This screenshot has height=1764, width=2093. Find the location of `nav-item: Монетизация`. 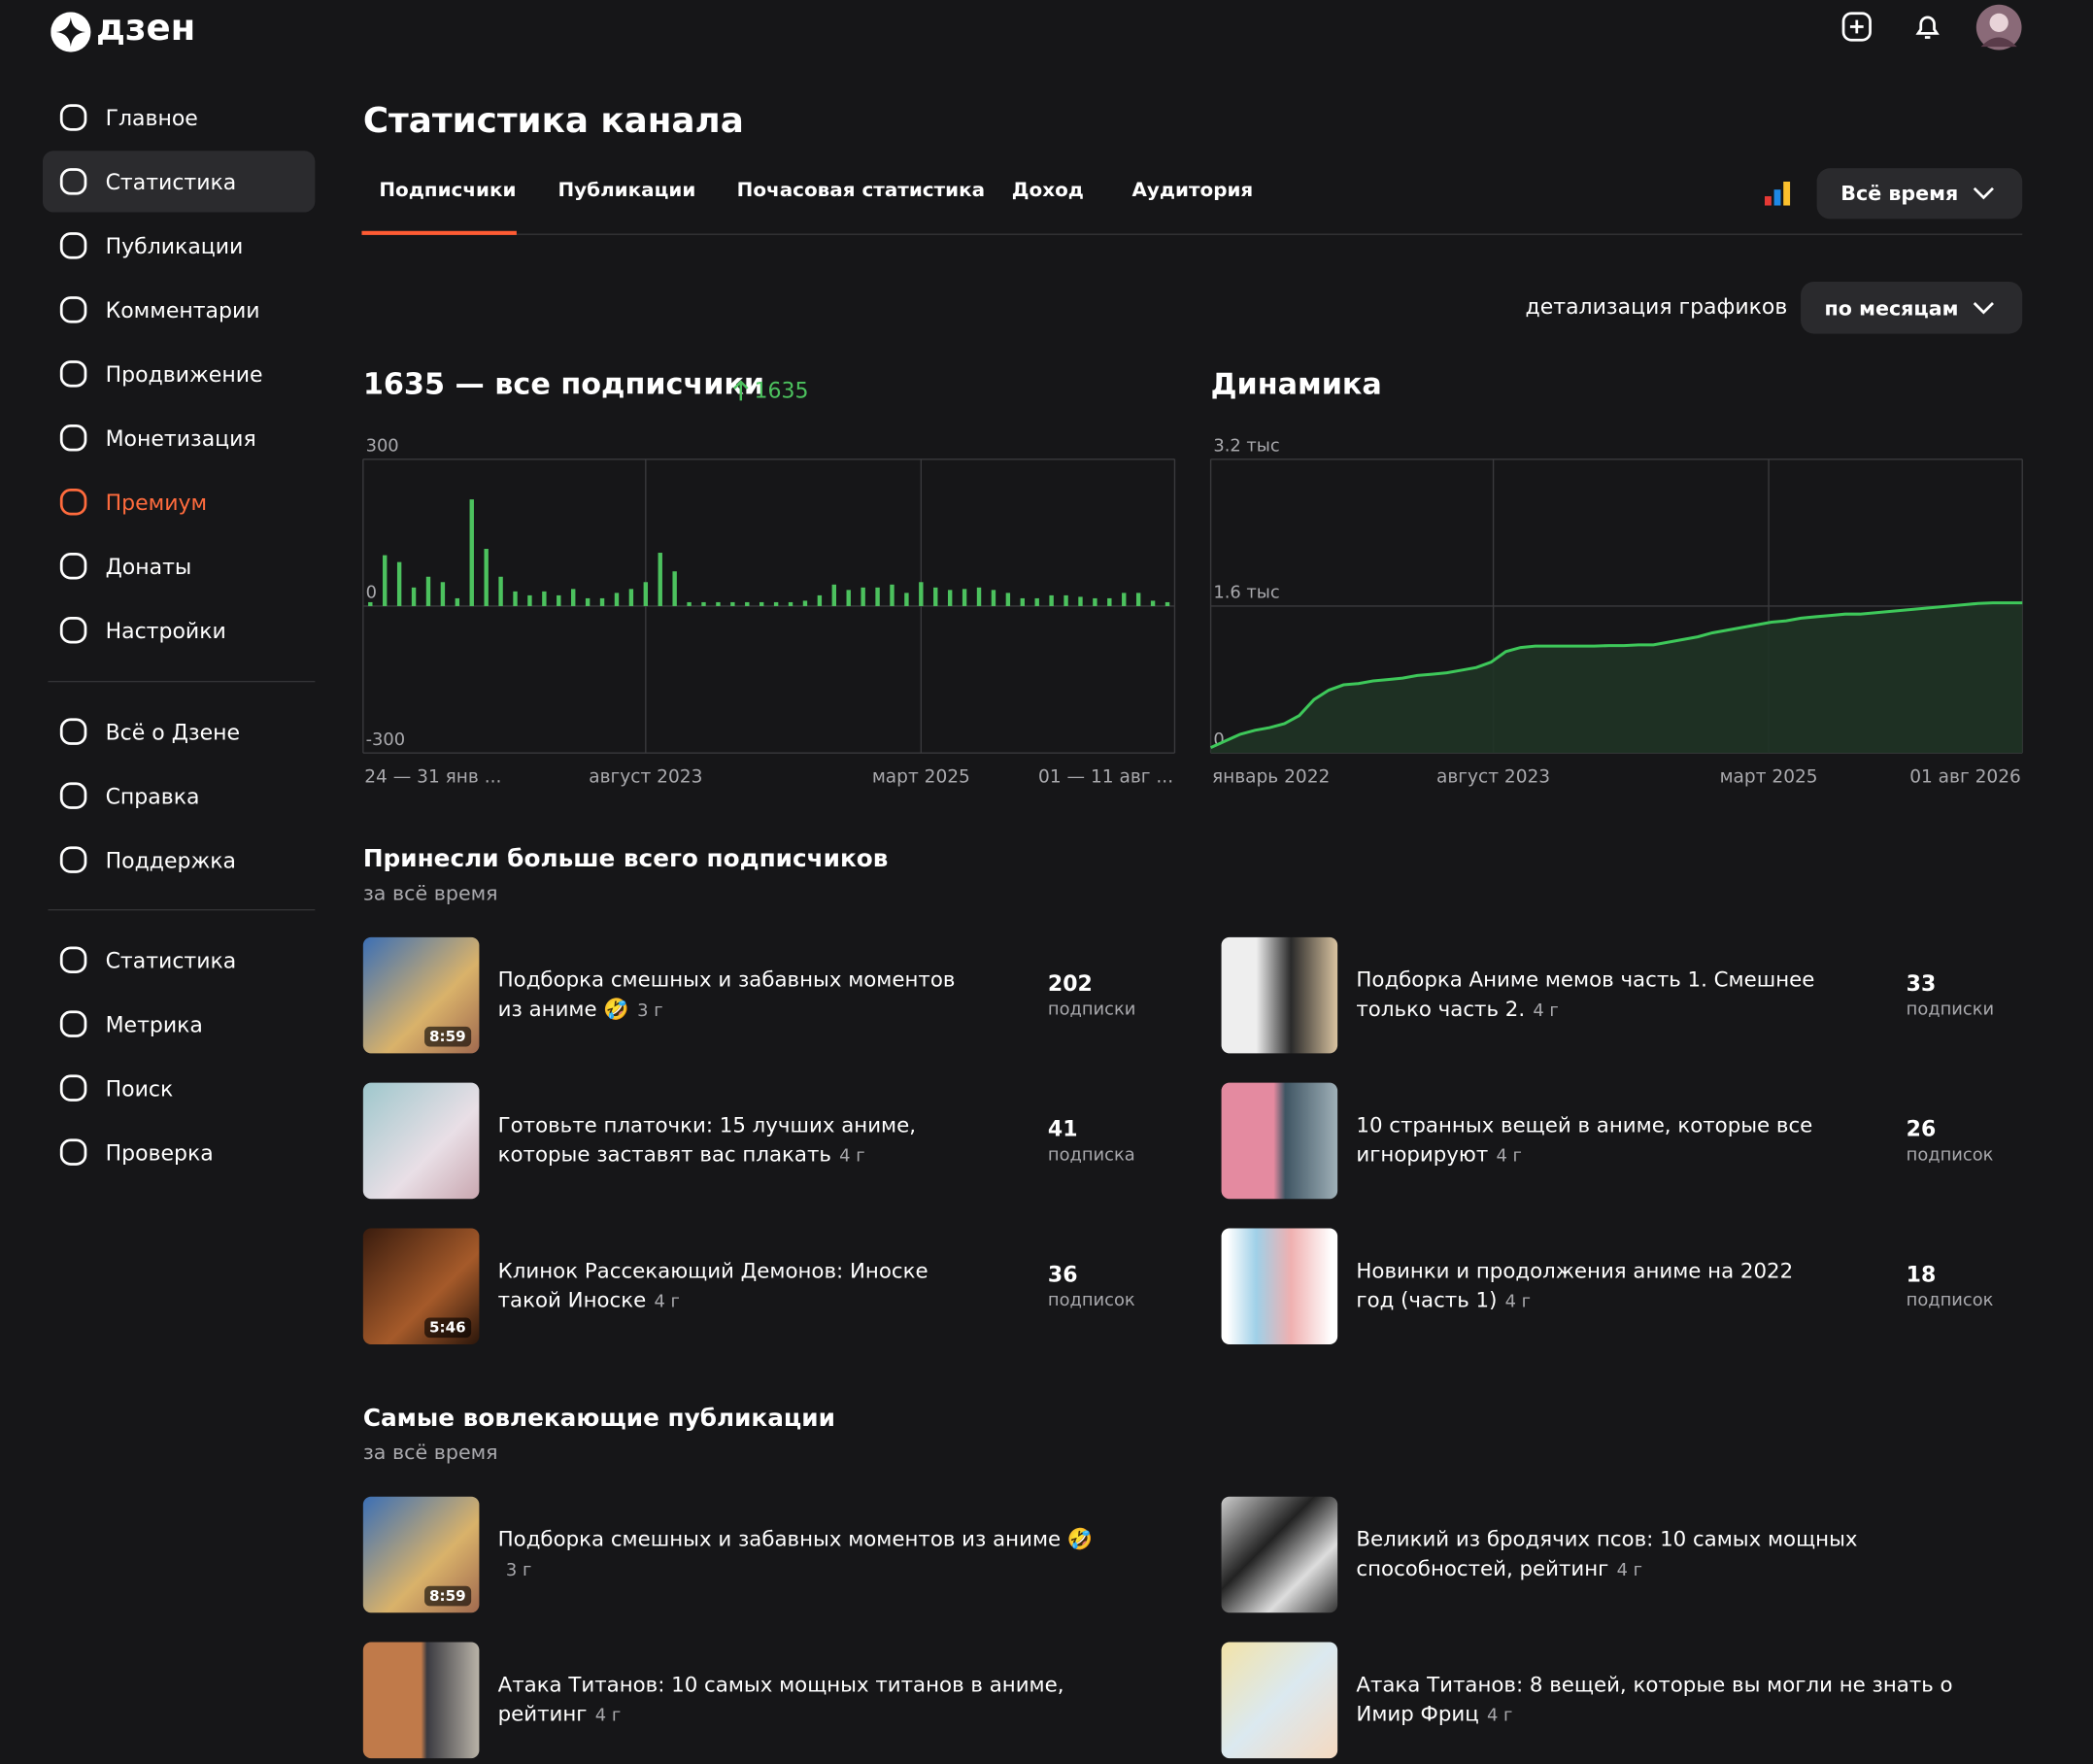

nav-item: Монетизация is located at coordinates (179, 437).